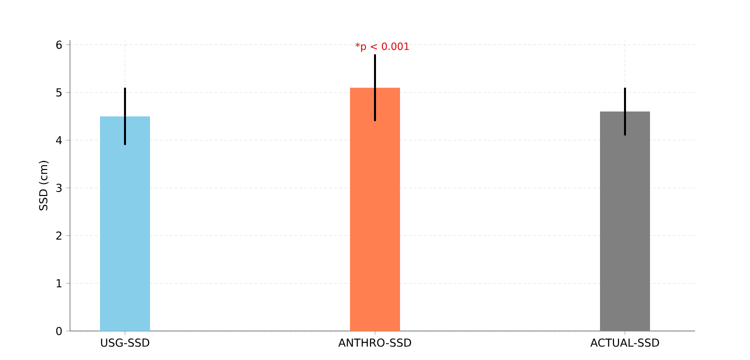 The height and width of the screenshot is (360, 750). I want to click on y-tick-label: 3, so click(59, 188).